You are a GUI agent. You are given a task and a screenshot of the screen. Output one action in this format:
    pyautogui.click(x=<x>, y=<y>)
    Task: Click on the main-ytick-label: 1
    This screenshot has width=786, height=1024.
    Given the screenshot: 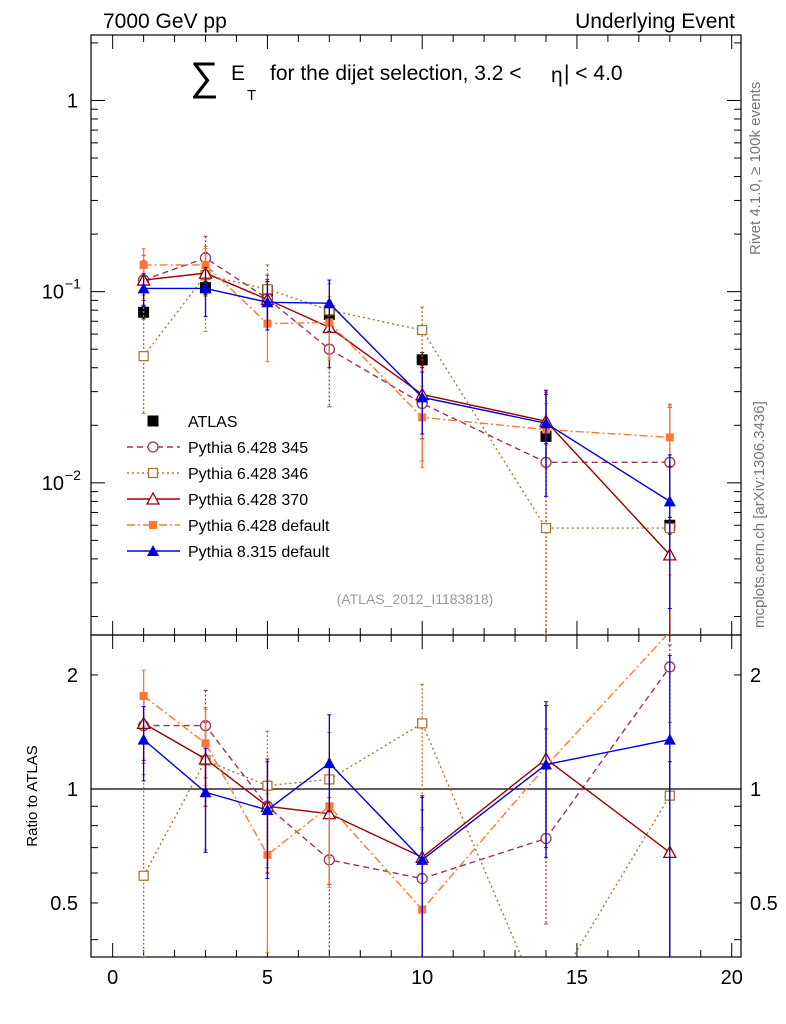 What is the action you would take?
    pyautogui.click(x=72, y=101)
    